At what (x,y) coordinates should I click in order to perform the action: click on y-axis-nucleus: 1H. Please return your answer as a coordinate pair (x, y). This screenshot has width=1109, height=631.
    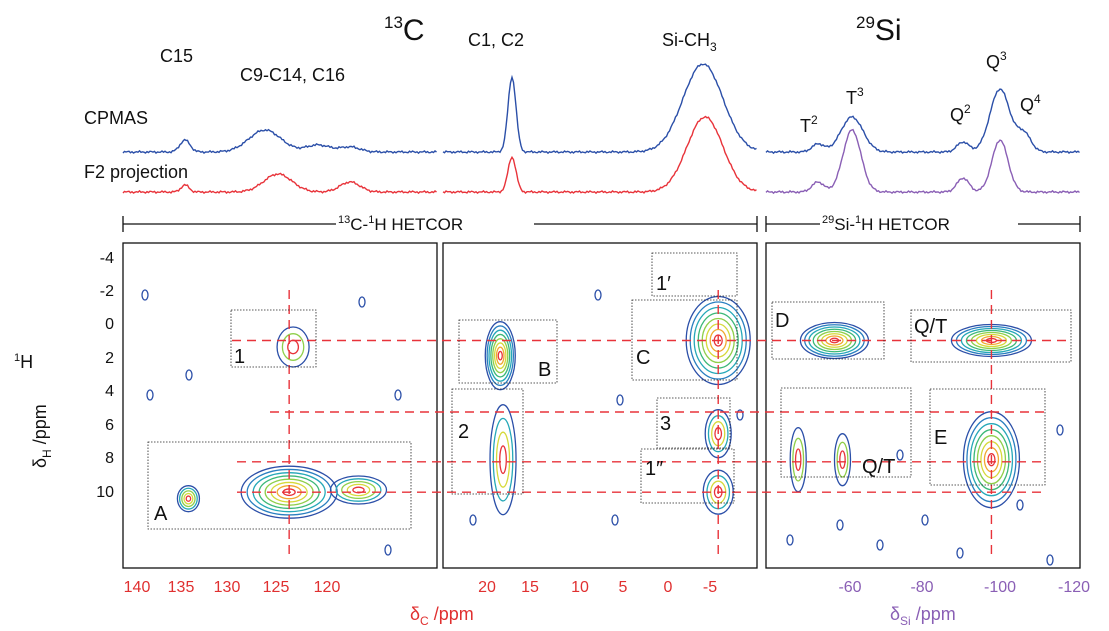
    Looking at the image, I should click on (23, 362).